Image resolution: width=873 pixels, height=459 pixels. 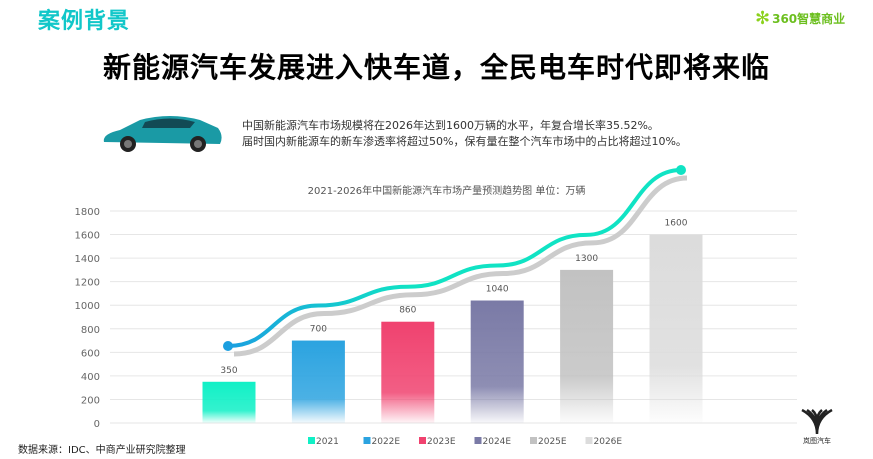 I want to click on data-label: 350, so click(x=228, y=371).